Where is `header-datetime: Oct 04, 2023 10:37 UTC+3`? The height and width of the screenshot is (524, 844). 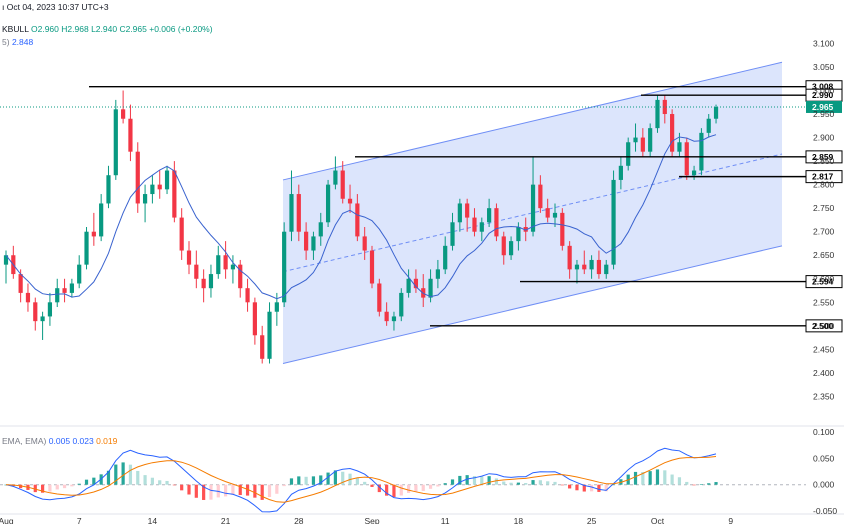 header-datetime: Oct 04, 2023 10:37 UTC+3 is located at coordinates (57, 7).